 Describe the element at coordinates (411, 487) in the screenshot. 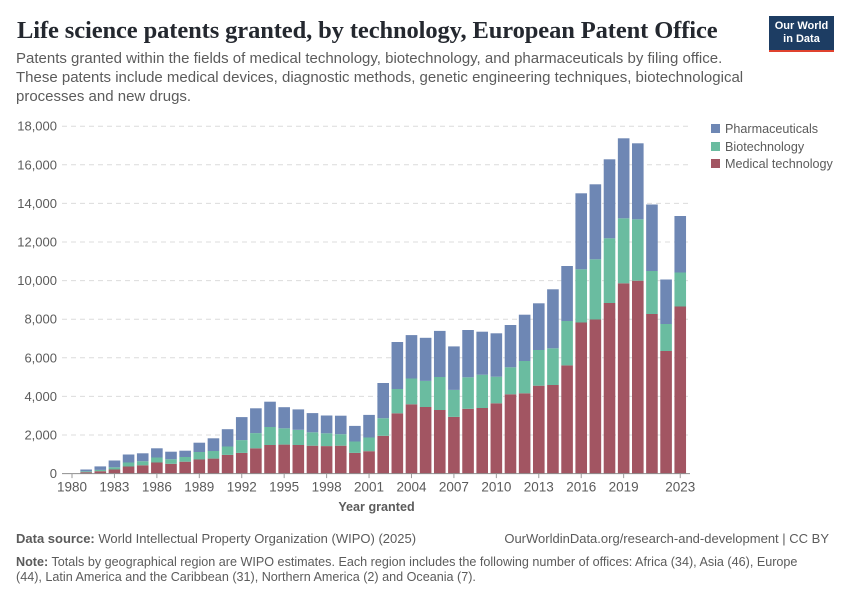

I see `svg-text: 2004` at that location.